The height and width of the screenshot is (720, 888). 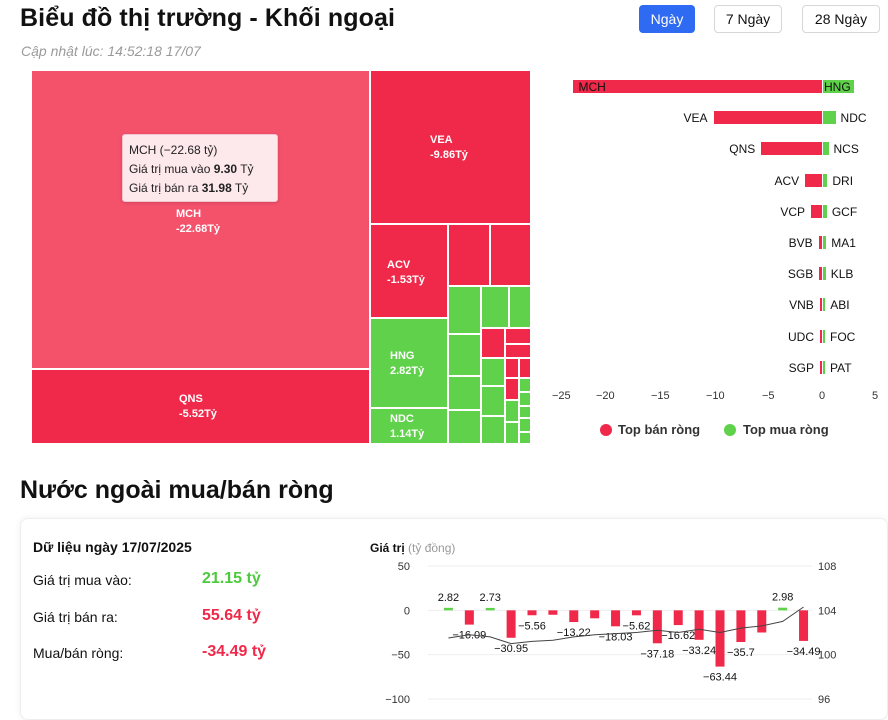 What do you see at coordinates (801, 305) in the screenshot?
I see `sell-ticker-label: VNB` at bounding box center [801, 305].